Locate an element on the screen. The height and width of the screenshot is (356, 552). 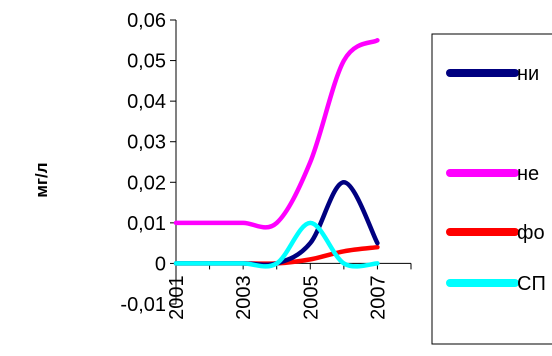
y-tick-label: 0,01 is located at coordinates (146, 224).